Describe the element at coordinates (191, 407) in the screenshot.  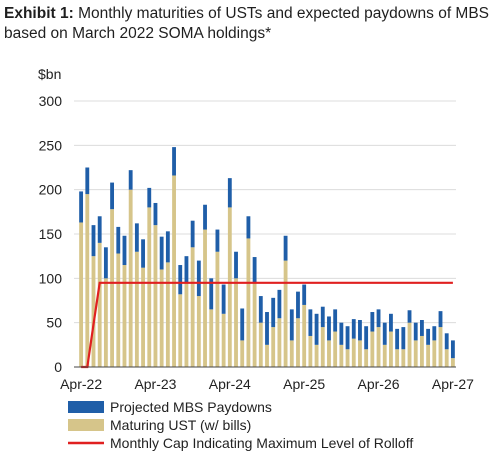
I see `legend-label: Projected MBS Paydowns` at that location.